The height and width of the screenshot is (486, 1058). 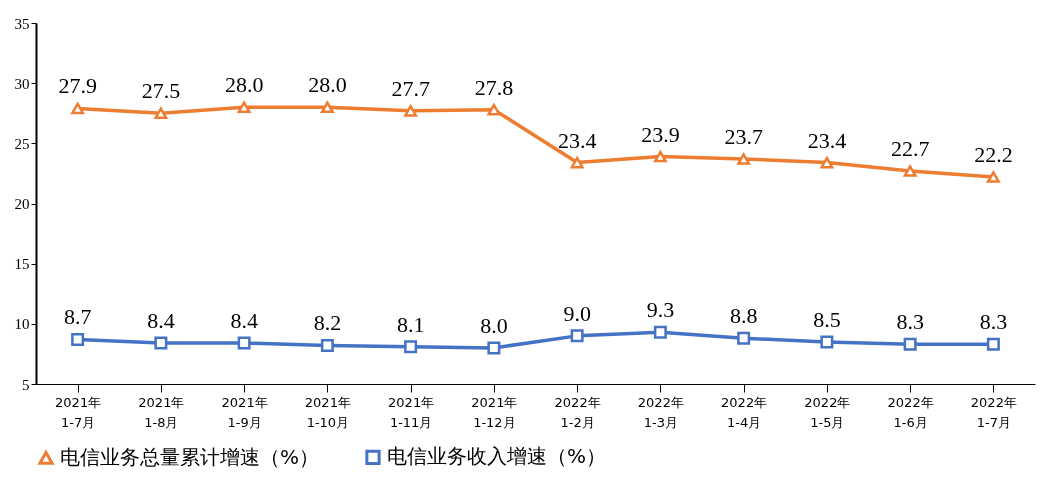 I want to click on data-label: 8.5, so click(x=827, y=319).